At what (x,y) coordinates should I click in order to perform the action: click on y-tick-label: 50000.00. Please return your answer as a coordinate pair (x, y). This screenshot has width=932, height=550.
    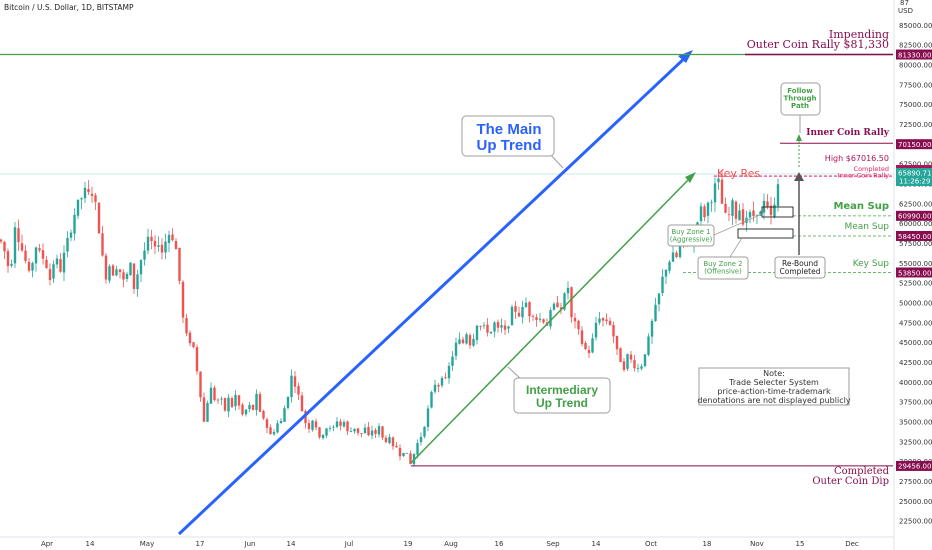
    Looking at the image, I should click on (915, 304).